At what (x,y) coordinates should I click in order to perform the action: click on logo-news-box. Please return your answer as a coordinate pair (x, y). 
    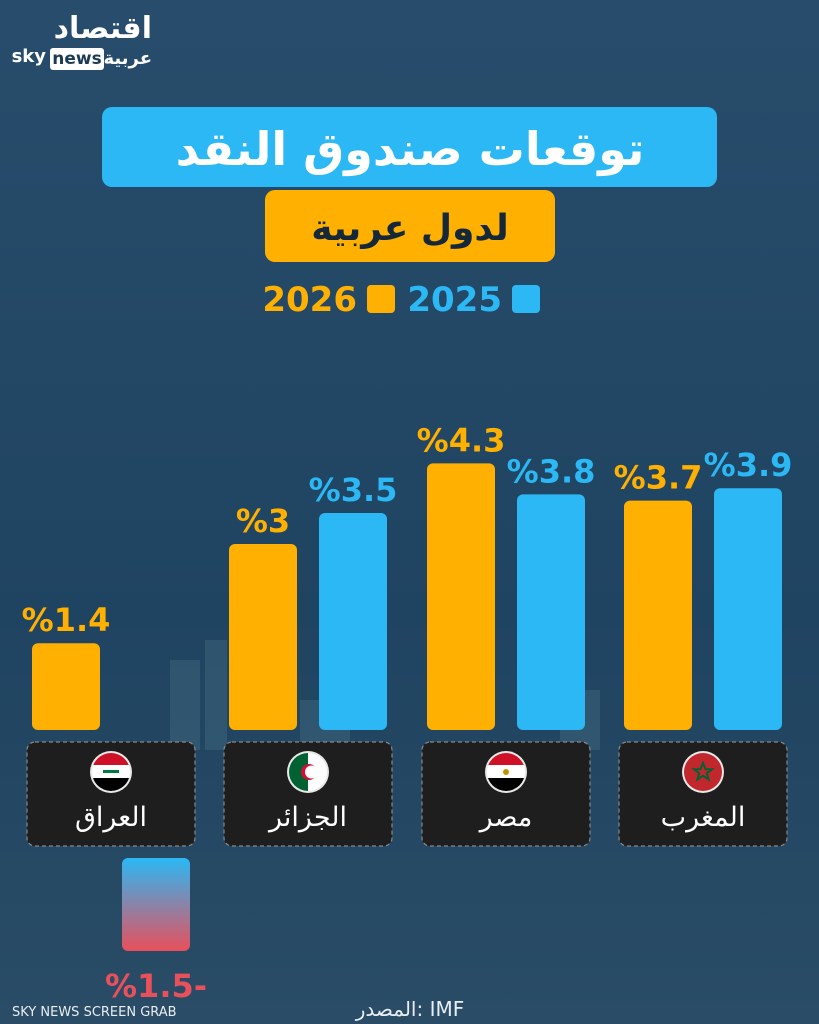
    Looking at the image, I should click on (77, 59).